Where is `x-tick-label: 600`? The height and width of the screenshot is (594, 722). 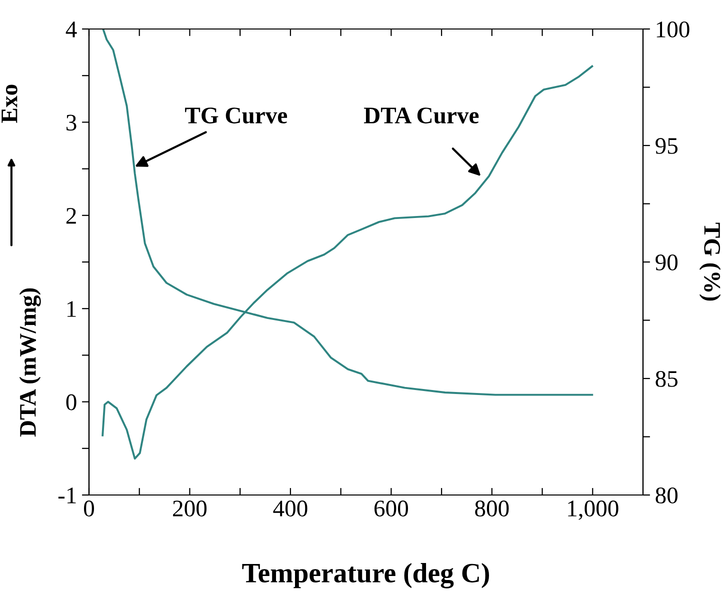 x-tick-label: 600 is located at coordinates (391, 508).